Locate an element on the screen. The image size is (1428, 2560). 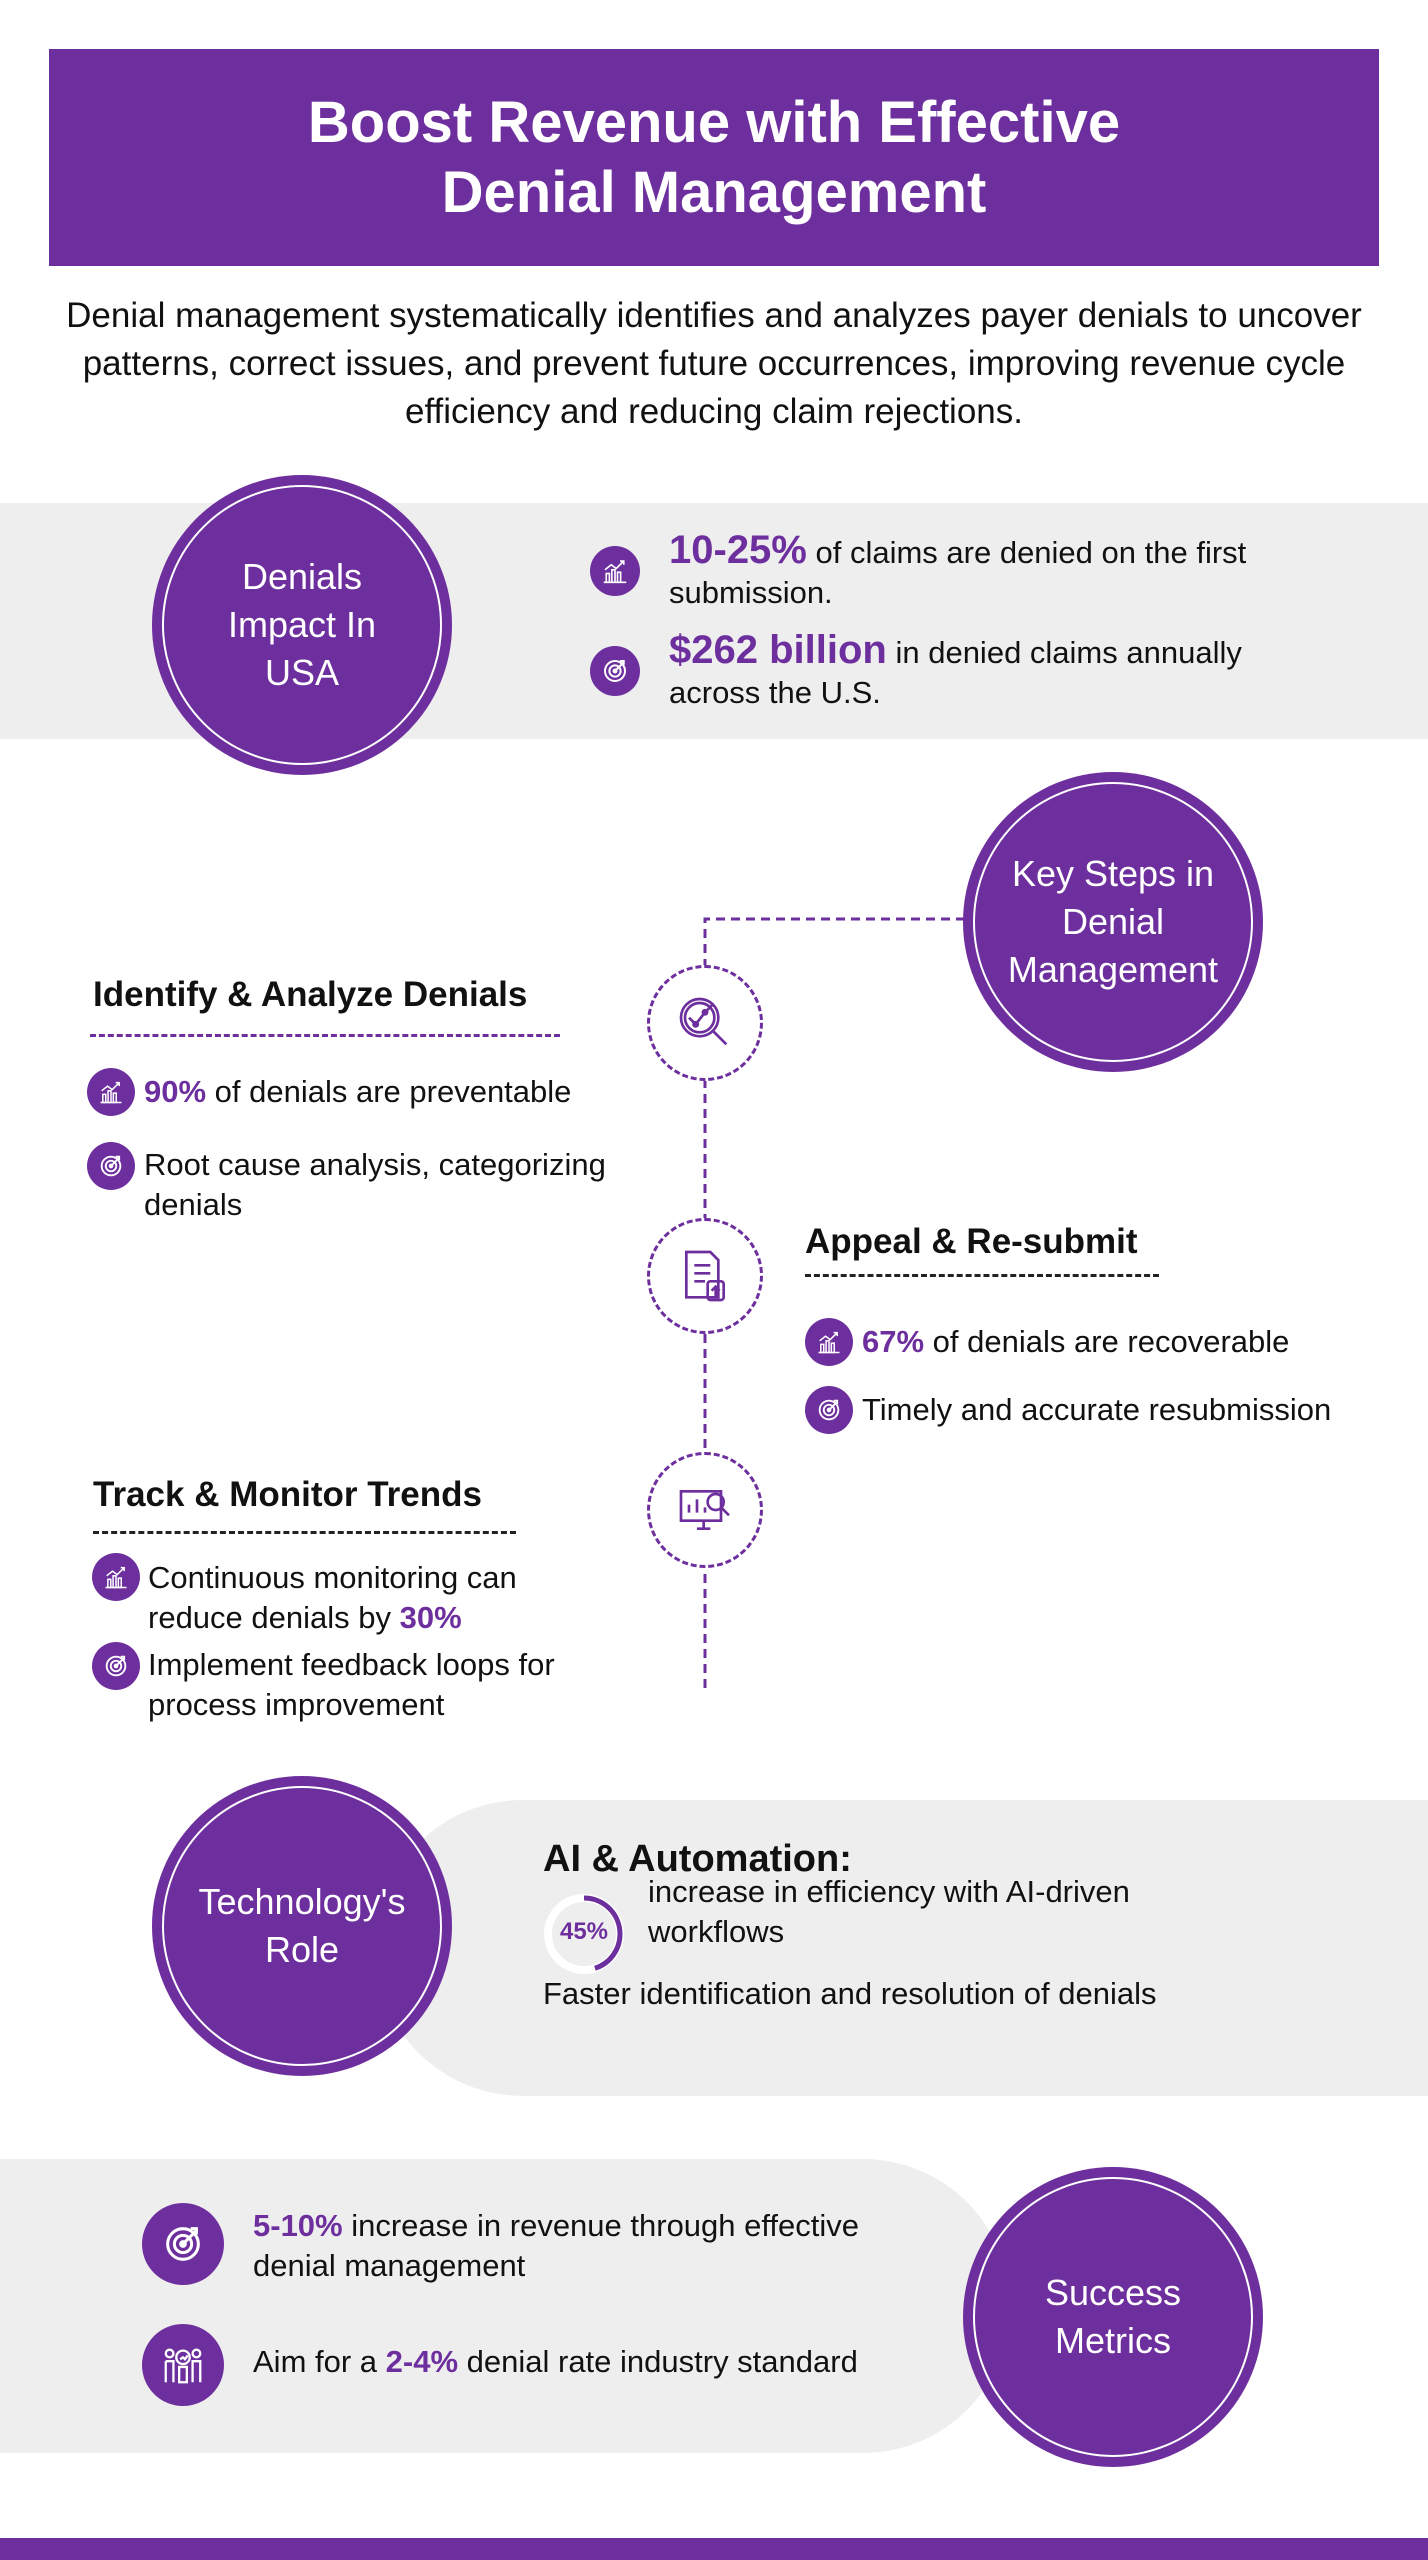
title-line-2: Denial Management is located at coordinates (714, 192).